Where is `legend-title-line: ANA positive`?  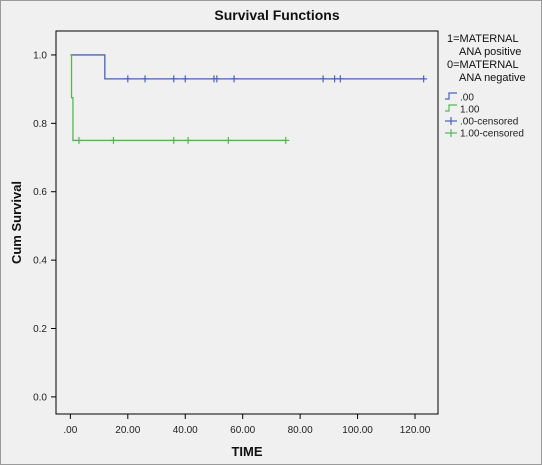
legend-title-line: ANA positive is located at coordinates (490, 52).